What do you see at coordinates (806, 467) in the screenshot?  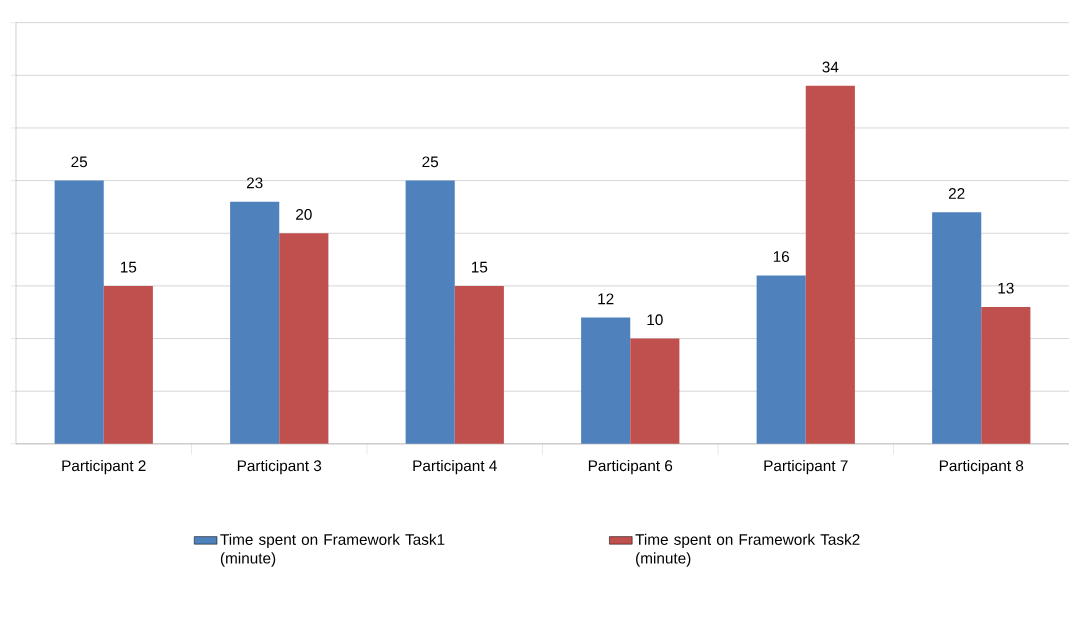 I see `x-tick-label: Participant 7` at bounding box center [806, 467].